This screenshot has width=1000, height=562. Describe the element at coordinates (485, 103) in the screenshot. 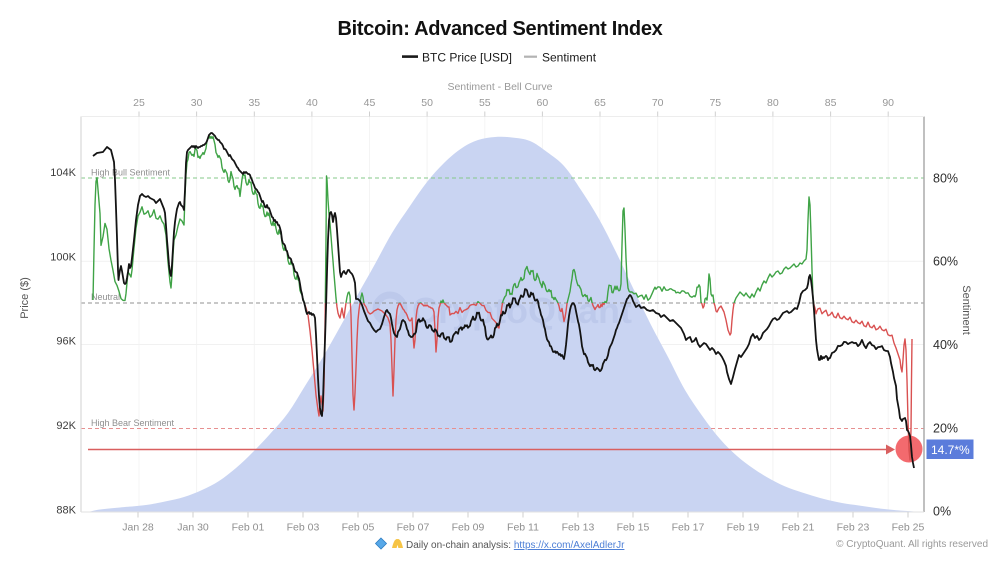

I see `svg-text: 55` at that location.